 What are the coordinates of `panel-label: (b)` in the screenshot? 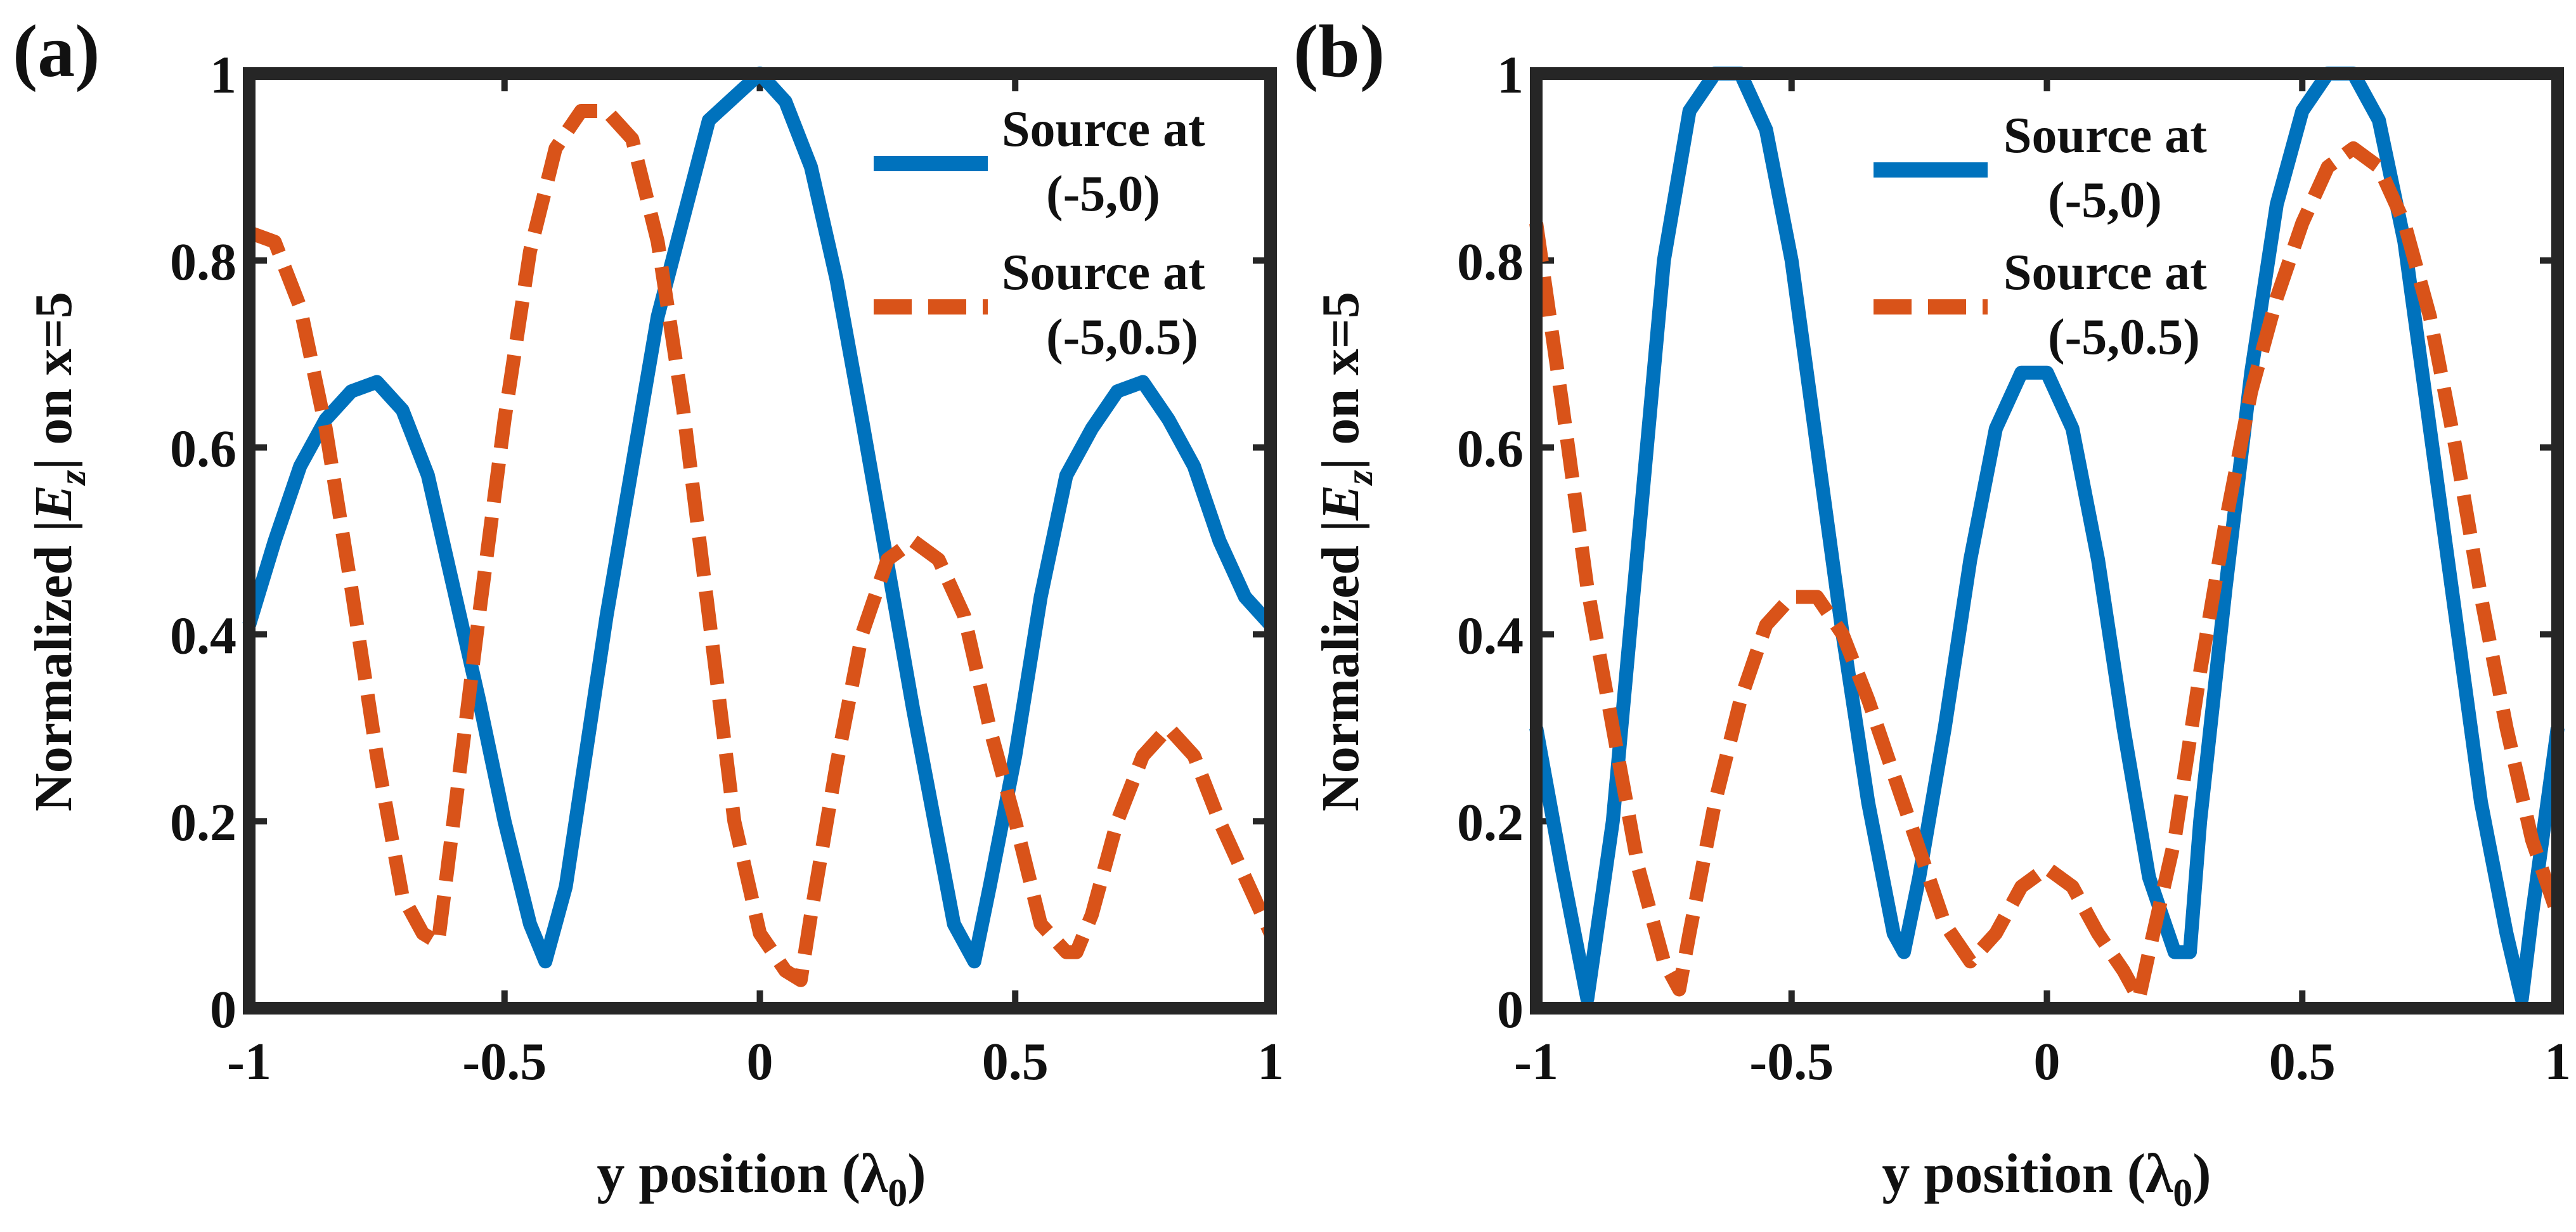 It's located at (1339, 51).